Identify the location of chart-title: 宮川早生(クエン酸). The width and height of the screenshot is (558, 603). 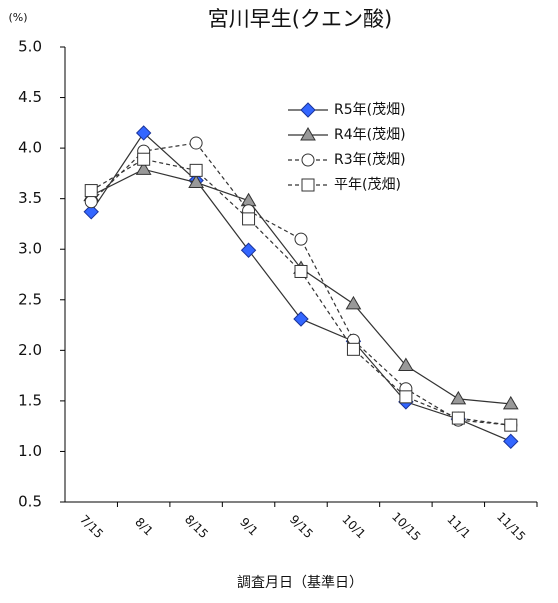
(300, 19).